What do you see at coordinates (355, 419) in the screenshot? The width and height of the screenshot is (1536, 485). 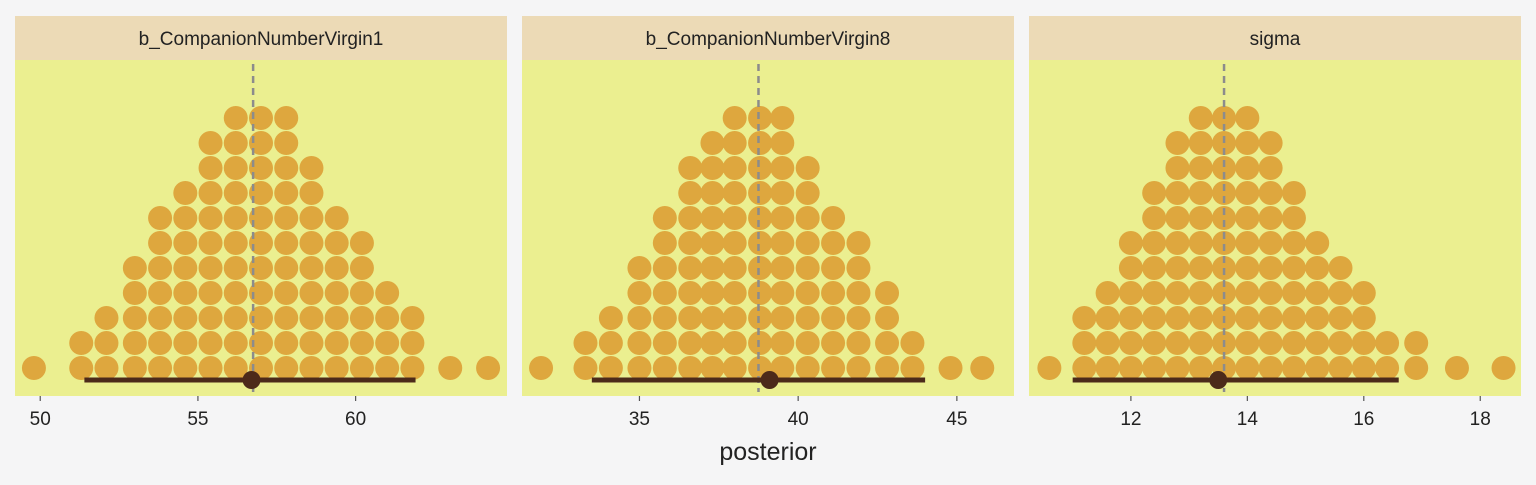 I see `x-tick-label: 60` at bounding box center [355, 419].